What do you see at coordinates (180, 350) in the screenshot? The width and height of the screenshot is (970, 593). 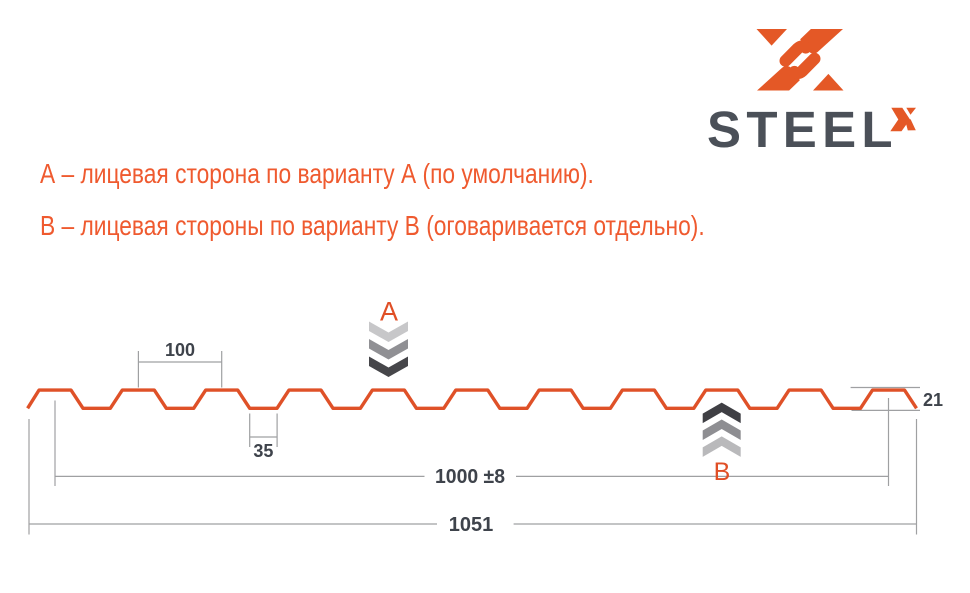 I see `svg-text: 100` at bounding box center [180, 350].